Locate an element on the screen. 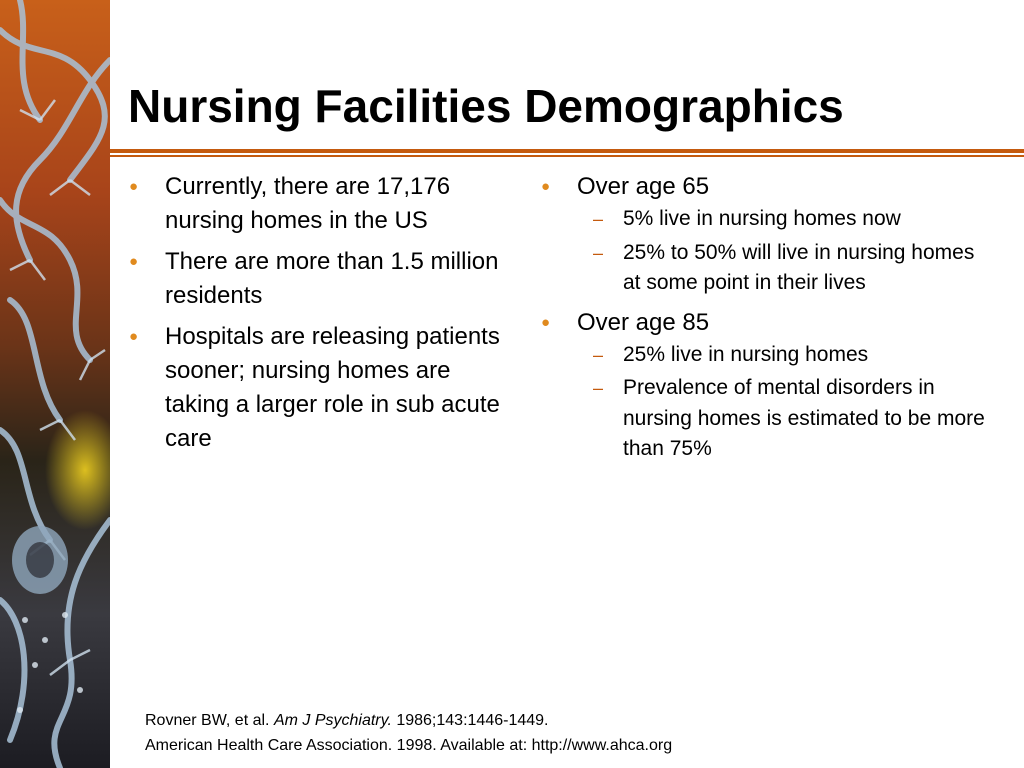 This screenshot has width=1024, height=768. sub-bullet-text: 25% live in nursing homes is located at coordinates (746, 354).